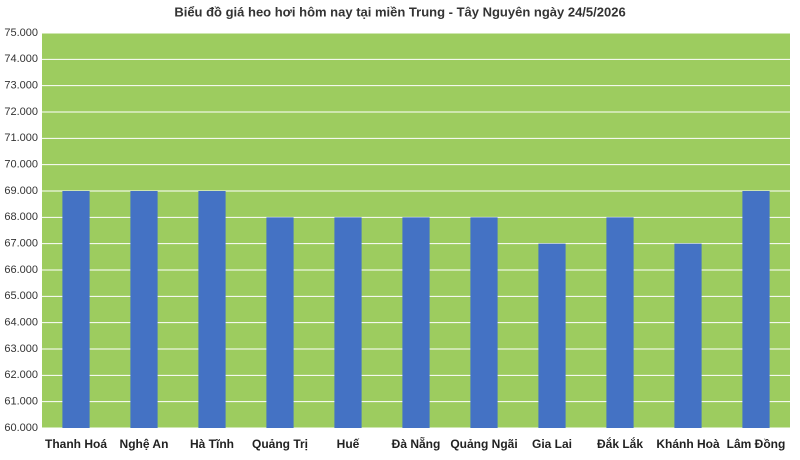 The width and height of the screenshot is (800, 460). What do you see at coordinates (21, 349) in the screenshot?
I see `y-tick-label: 63.000` at bounding box center [21, 349].